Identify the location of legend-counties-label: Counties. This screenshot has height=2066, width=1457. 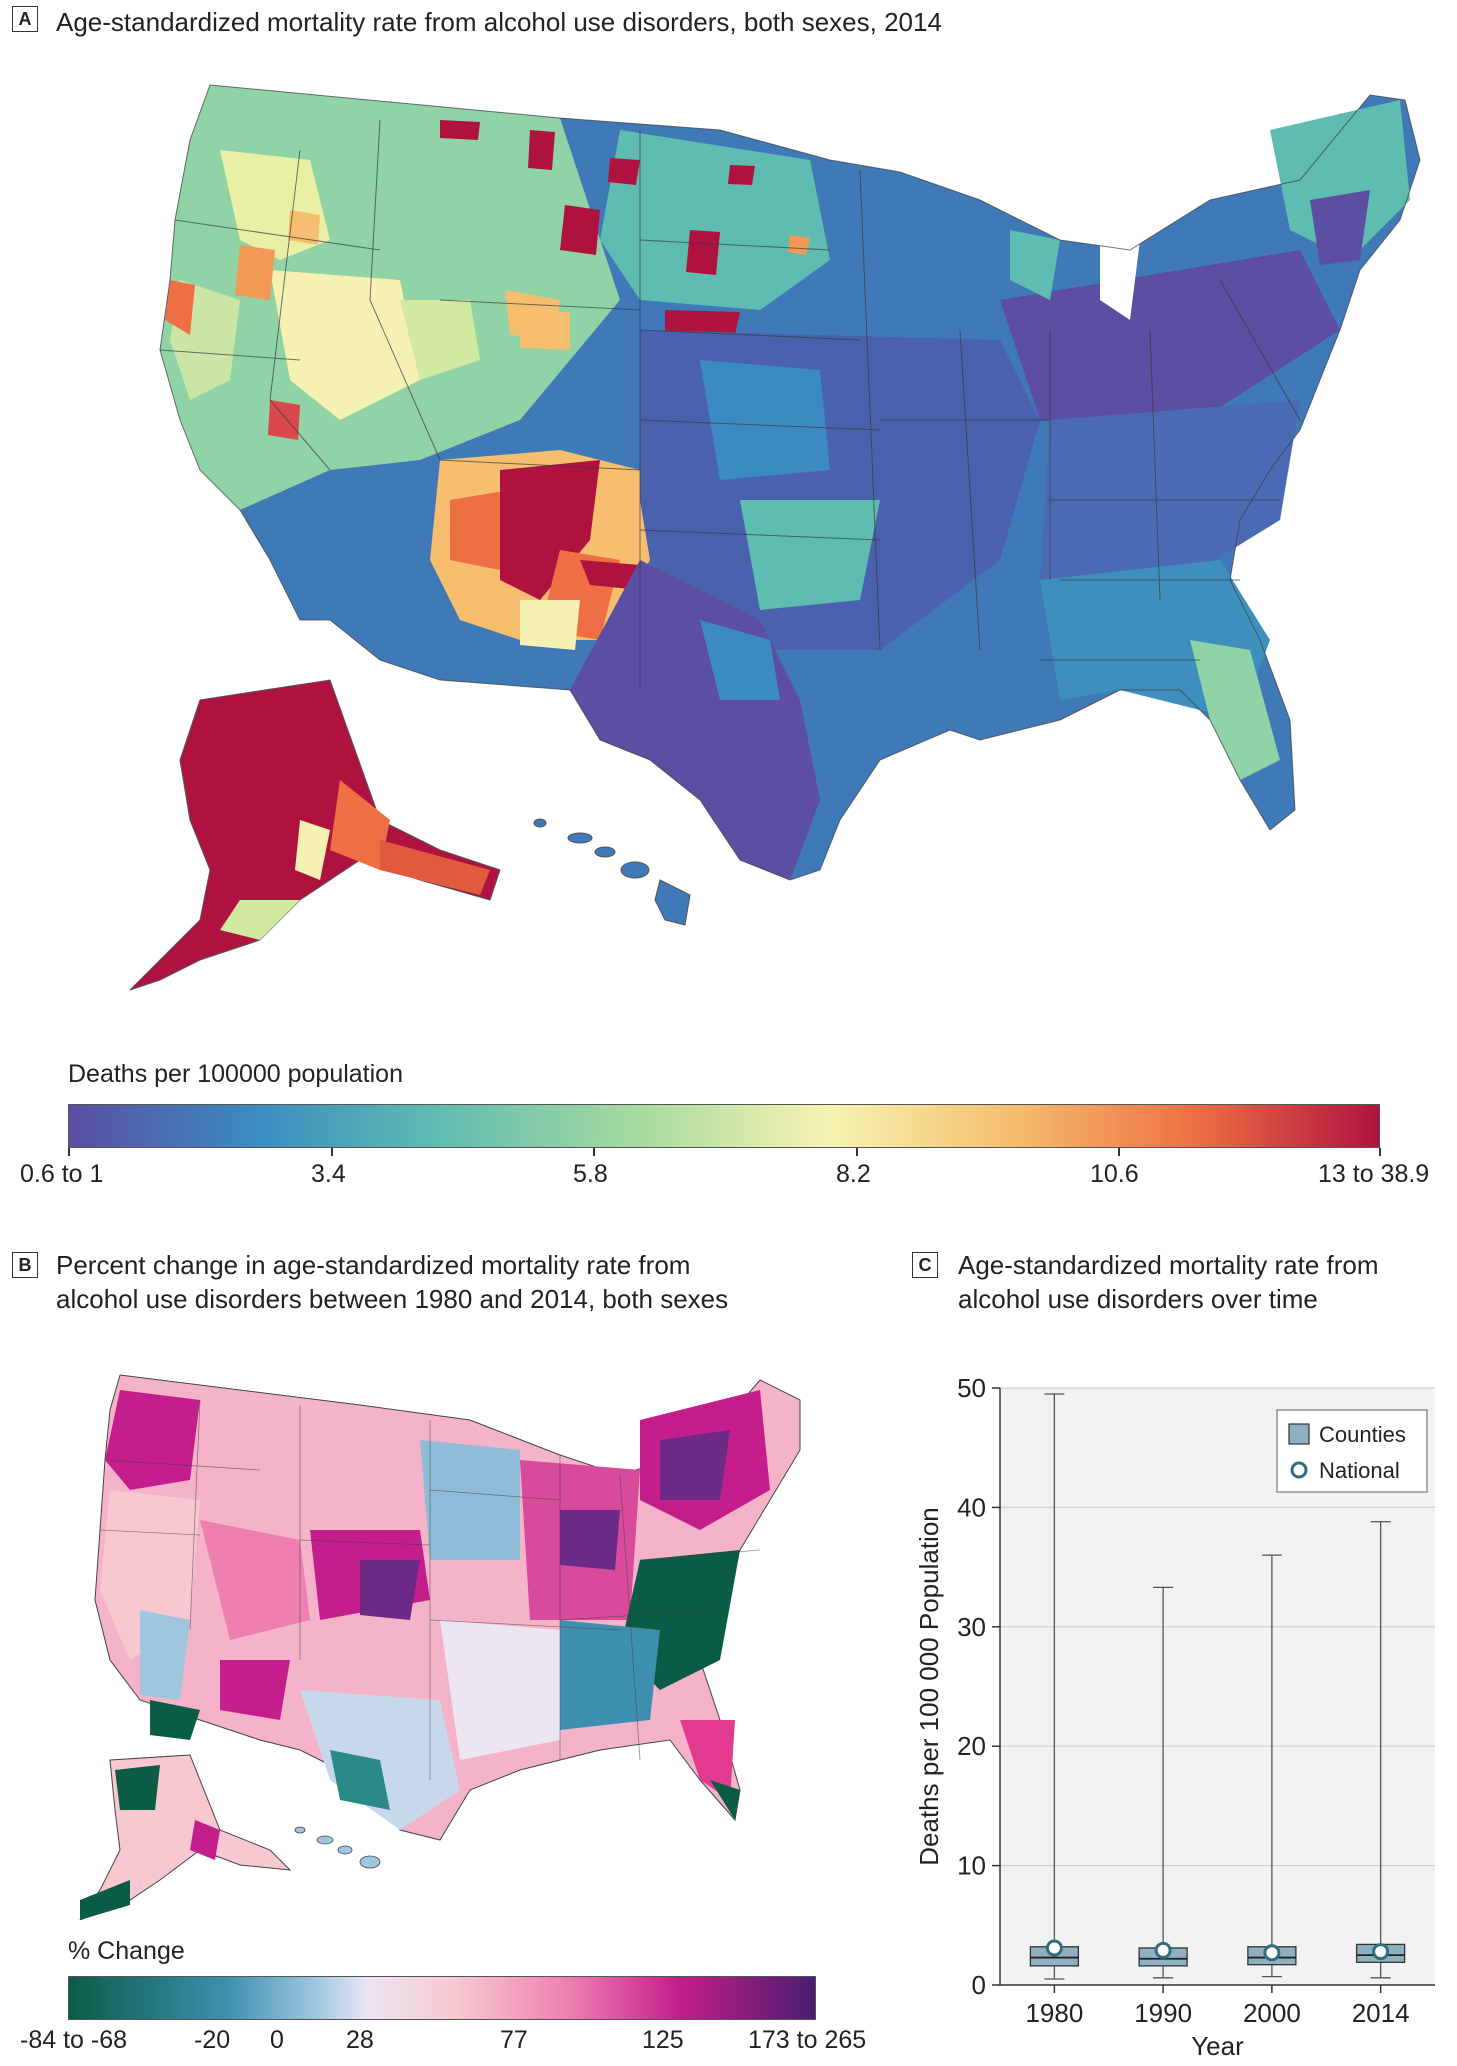
(1362, 1434).